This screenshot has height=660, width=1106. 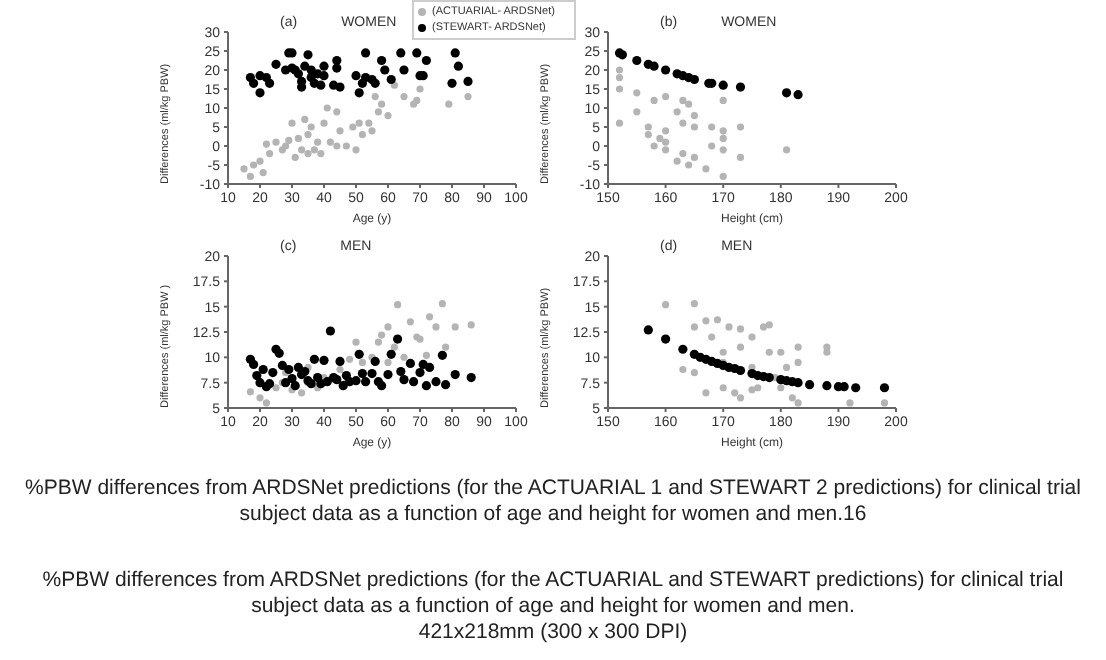 I want to click on text: %PBW differences from ARDSNet predictions (for the ACTUARIAL 1 and STEWART 2 predictions) for clinical trial subject data as a function of age and height for women and men.16, so click(x=553, y=502).